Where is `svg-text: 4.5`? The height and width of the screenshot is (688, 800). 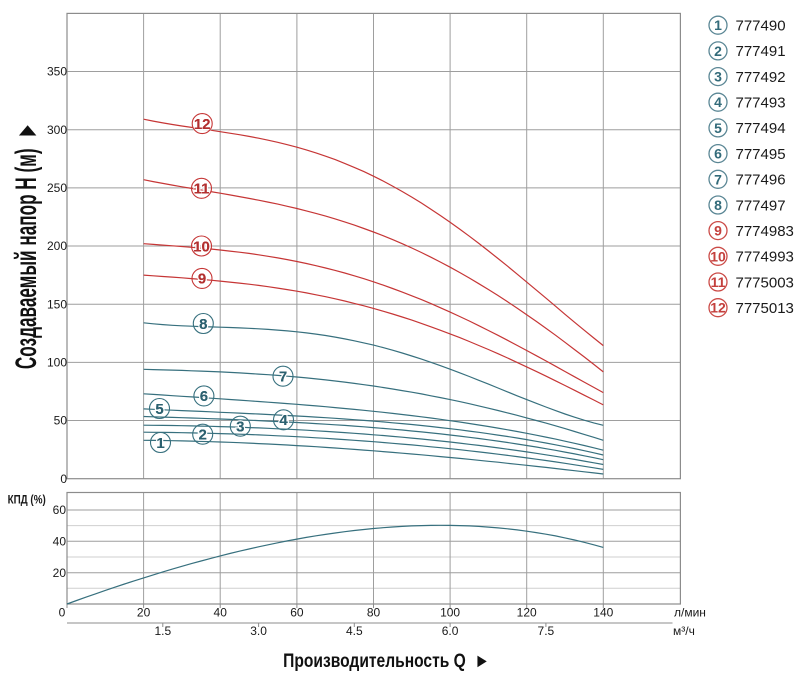 svg-text: 4.5 is located at coordinates (354, 631).